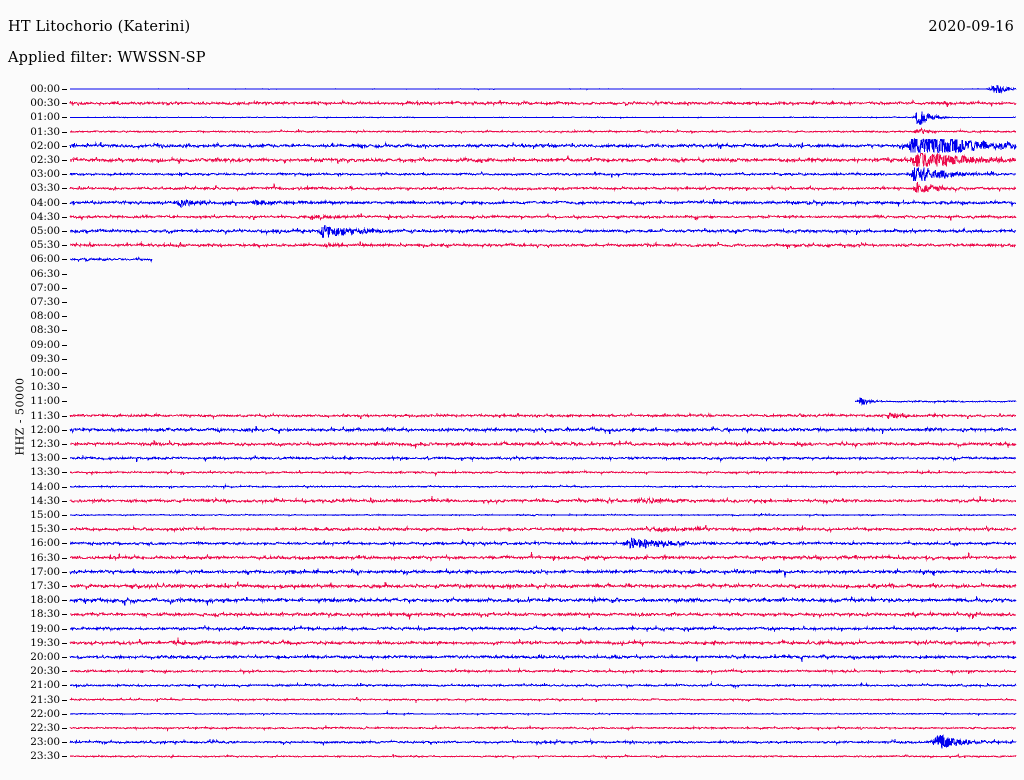  I want to click on time-tick-label: 19:00, so click(45, 628).